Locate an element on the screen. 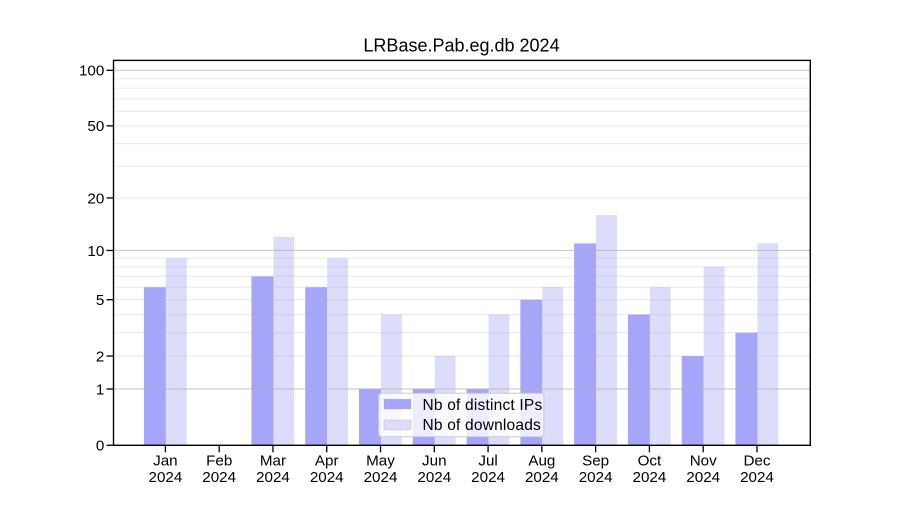 This screenshot has height=505, width=900. svg-text: Nov is located at coordinates (703, 461).